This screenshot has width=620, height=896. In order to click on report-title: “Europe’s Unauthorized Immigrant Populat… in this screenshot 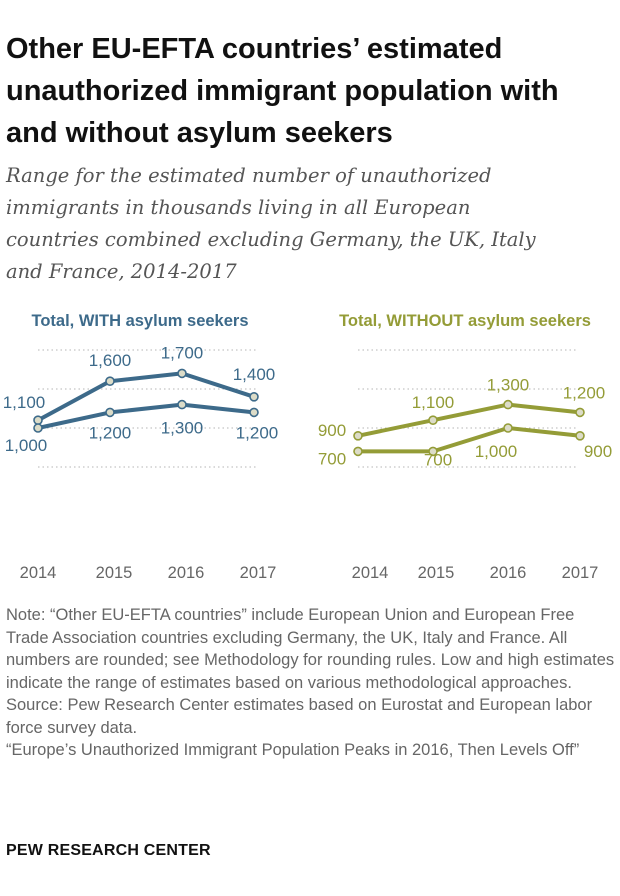, I will do `click(293, 750)`.